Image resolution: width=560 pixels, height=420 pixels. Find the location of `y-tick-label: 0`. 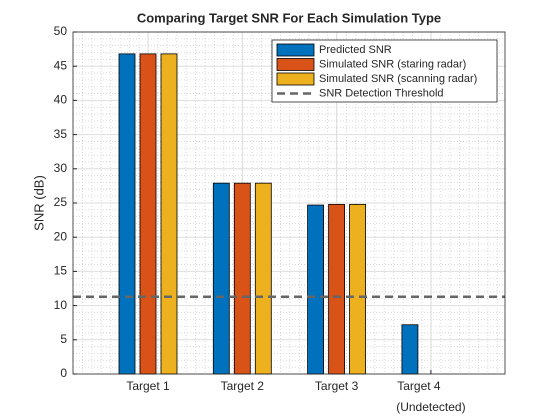

y-tick-label: 0 is located at coordinates (63, 373).